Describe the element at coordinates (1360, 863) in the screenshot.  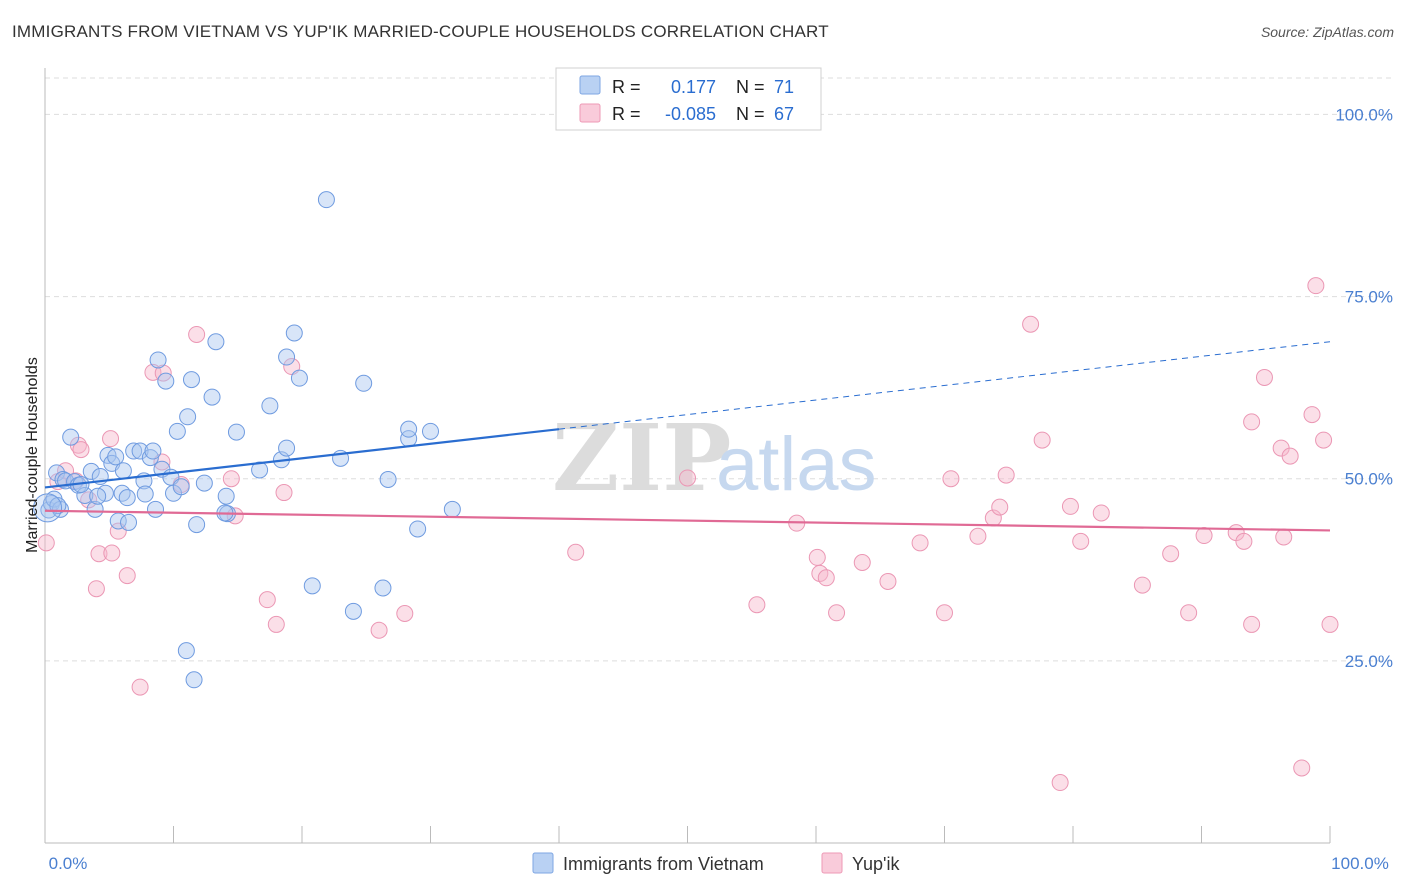
I see `x-tick-label-max: 100.0%` at that location.